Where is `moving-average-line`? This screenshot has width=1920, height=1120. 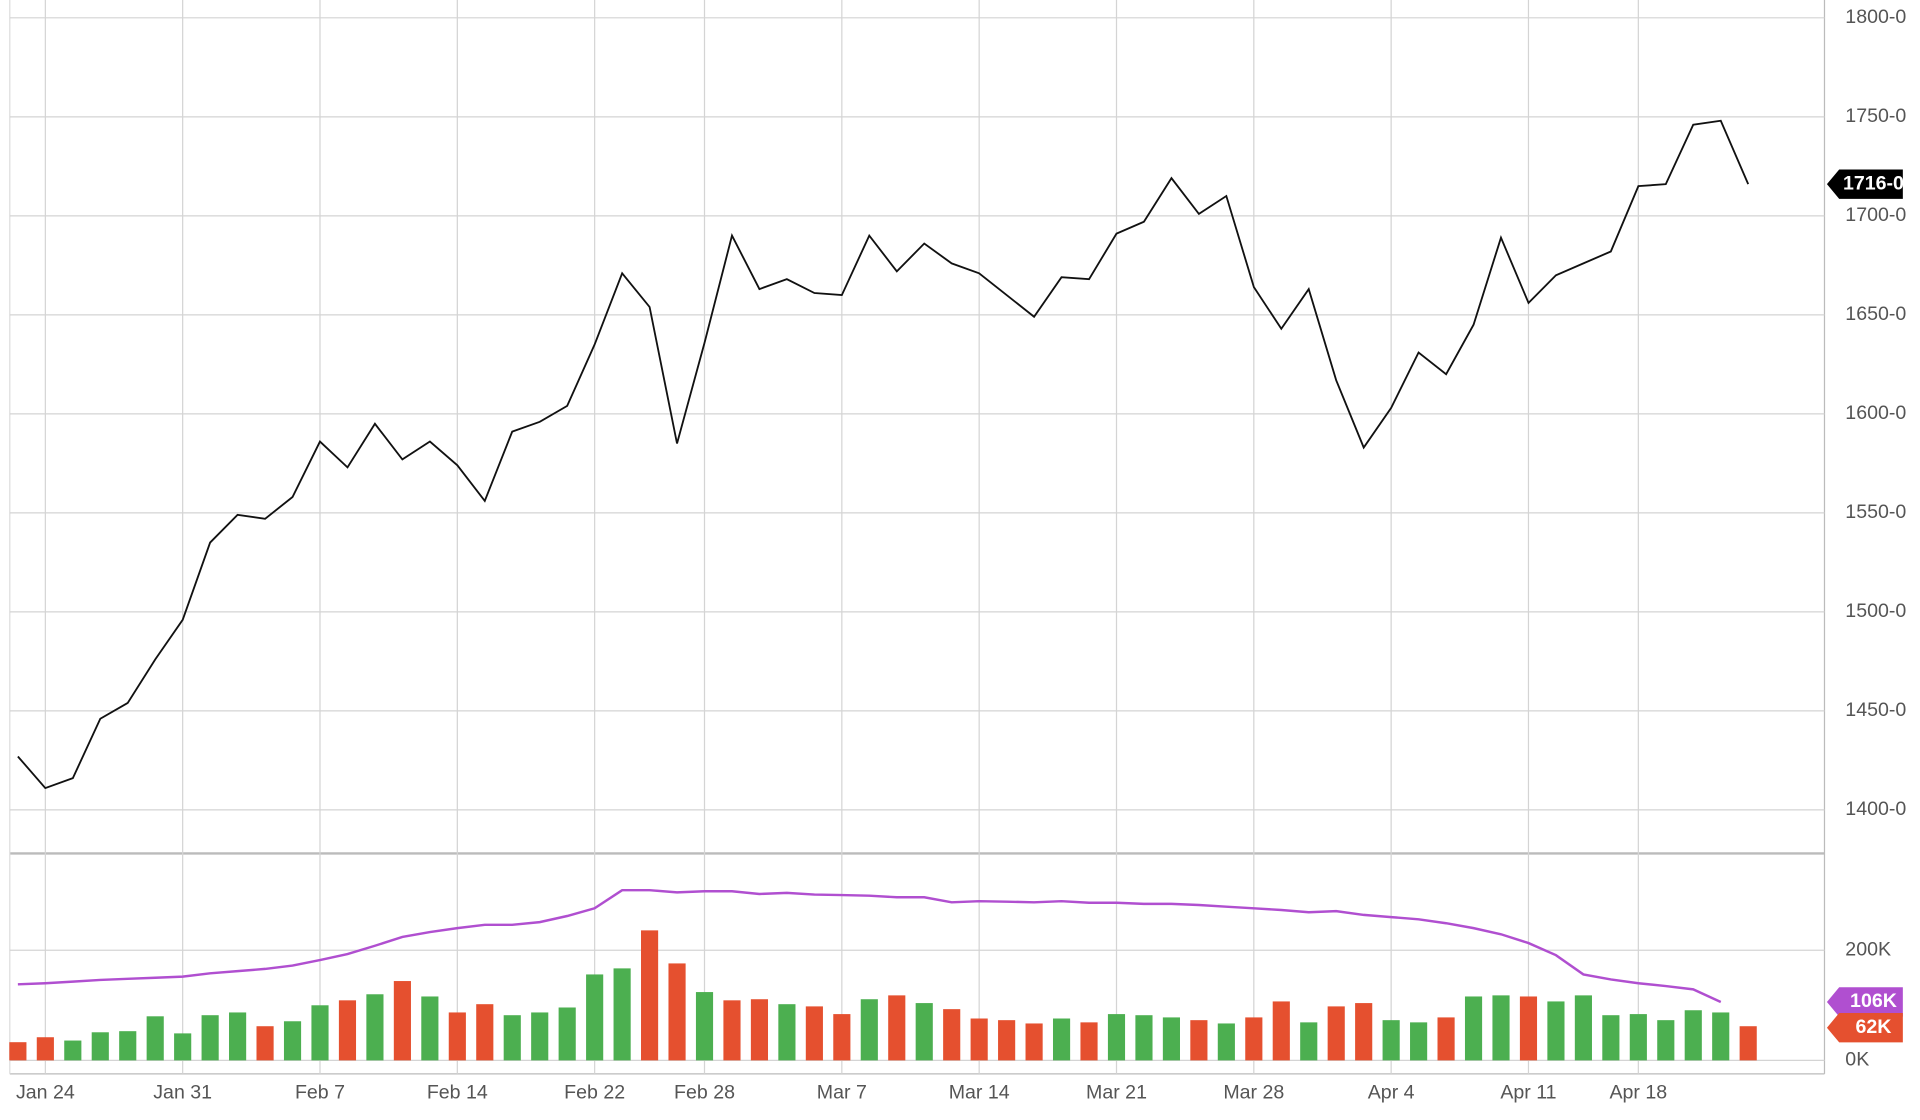
moving-average-line is located at coordinates (869, 946).